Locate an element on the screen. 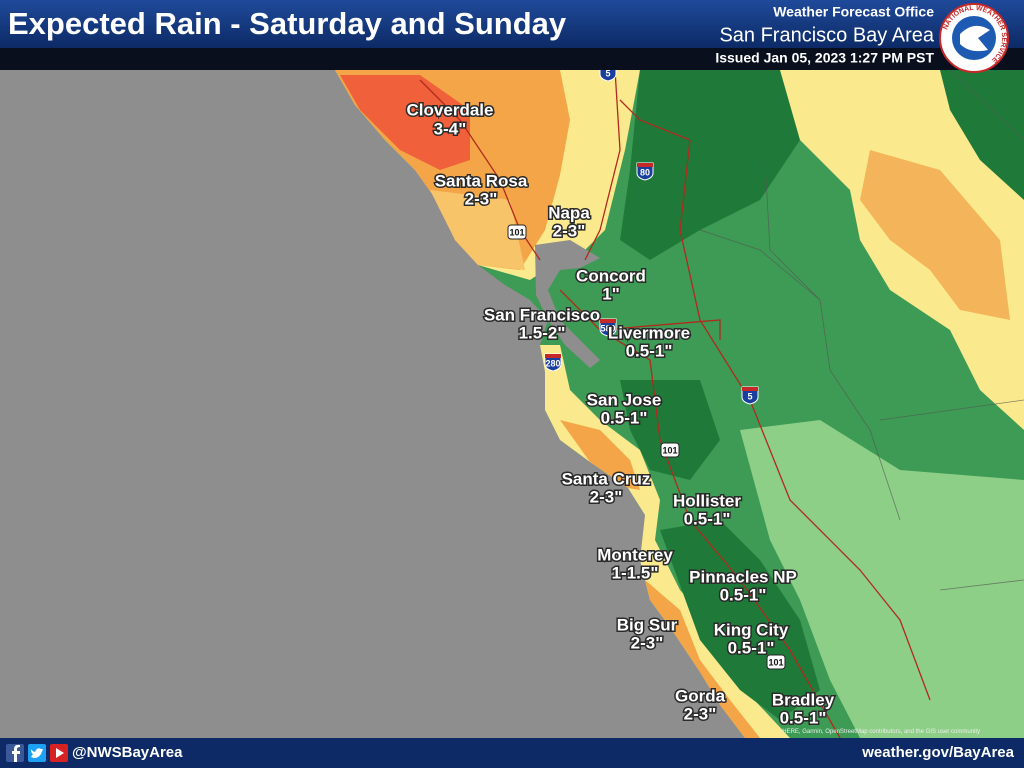 The image size is (1024, 768). rain-east-yellow is located at coordinates (902, 250).